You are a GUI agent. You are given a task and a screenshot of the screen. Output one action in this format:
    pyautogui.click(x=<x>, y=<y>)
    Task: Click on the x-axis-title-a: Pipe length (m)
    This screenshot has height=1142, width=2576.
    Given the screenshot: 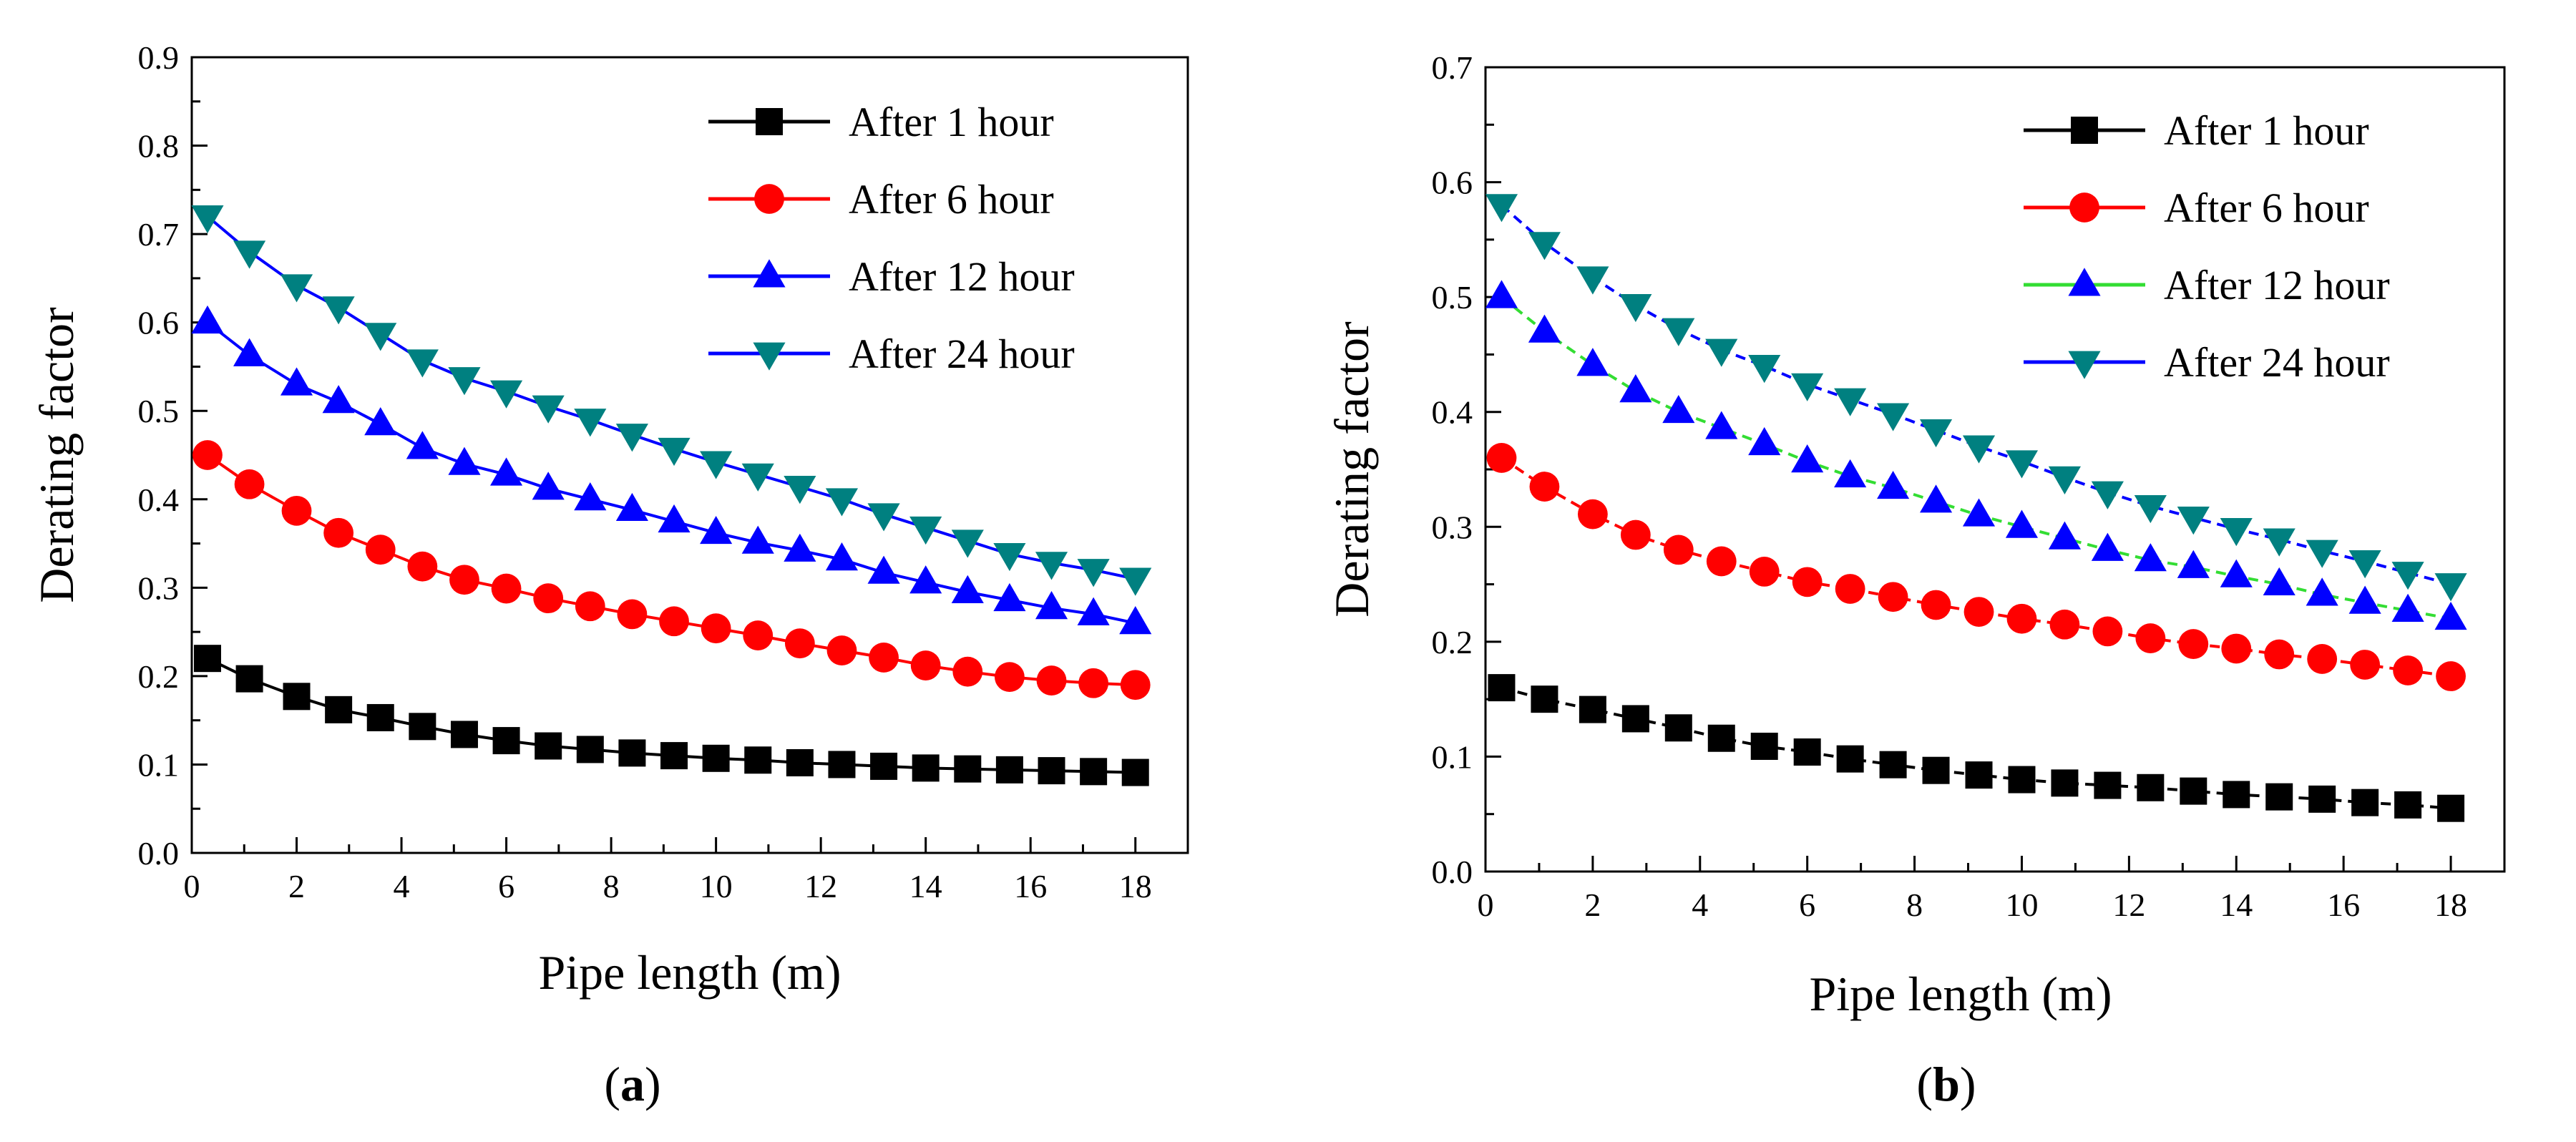 What is the action you would take?
    pyautogui.click(x=689, y=972)
    